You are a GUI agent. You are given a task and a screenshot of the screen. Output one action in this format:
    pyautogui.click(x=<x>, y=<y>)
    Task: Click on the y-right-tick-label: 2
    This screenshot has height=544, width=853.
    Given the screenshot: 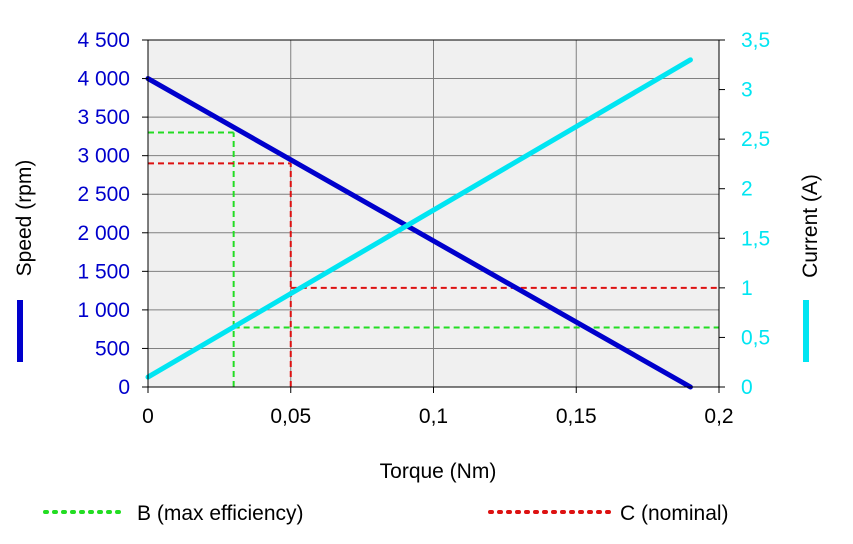 What is the action you would take?
    pyautogui.click(x=747, y=189)
    